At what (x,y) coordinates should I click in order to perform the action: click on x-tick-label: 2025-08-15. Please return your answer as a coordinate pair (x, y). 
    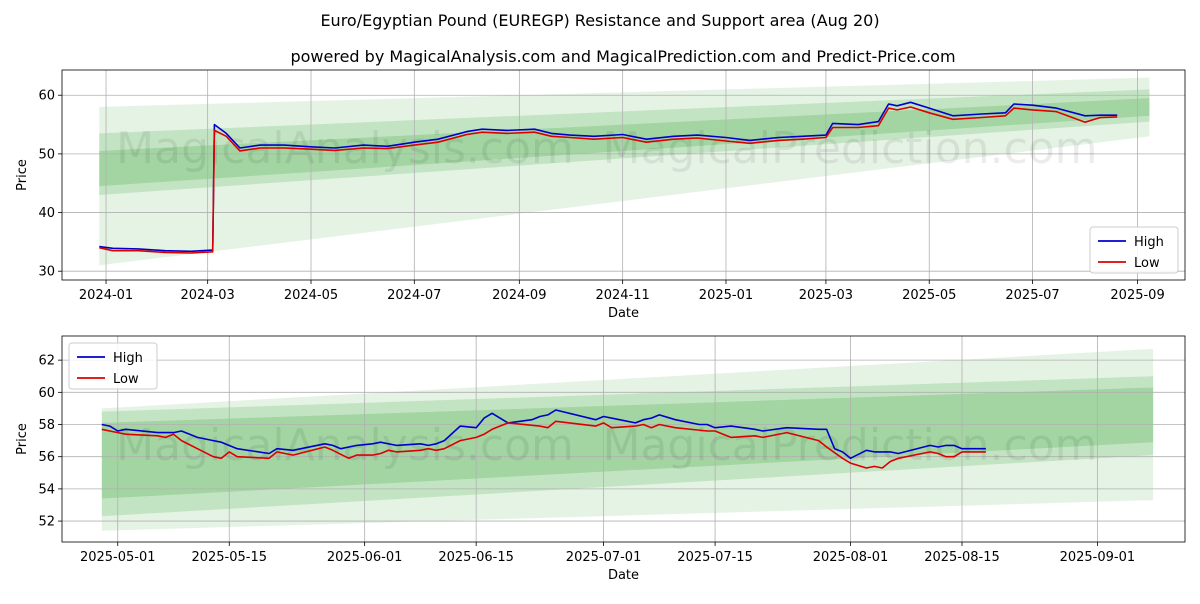
    Looking at the image, I should click on (962, 557).